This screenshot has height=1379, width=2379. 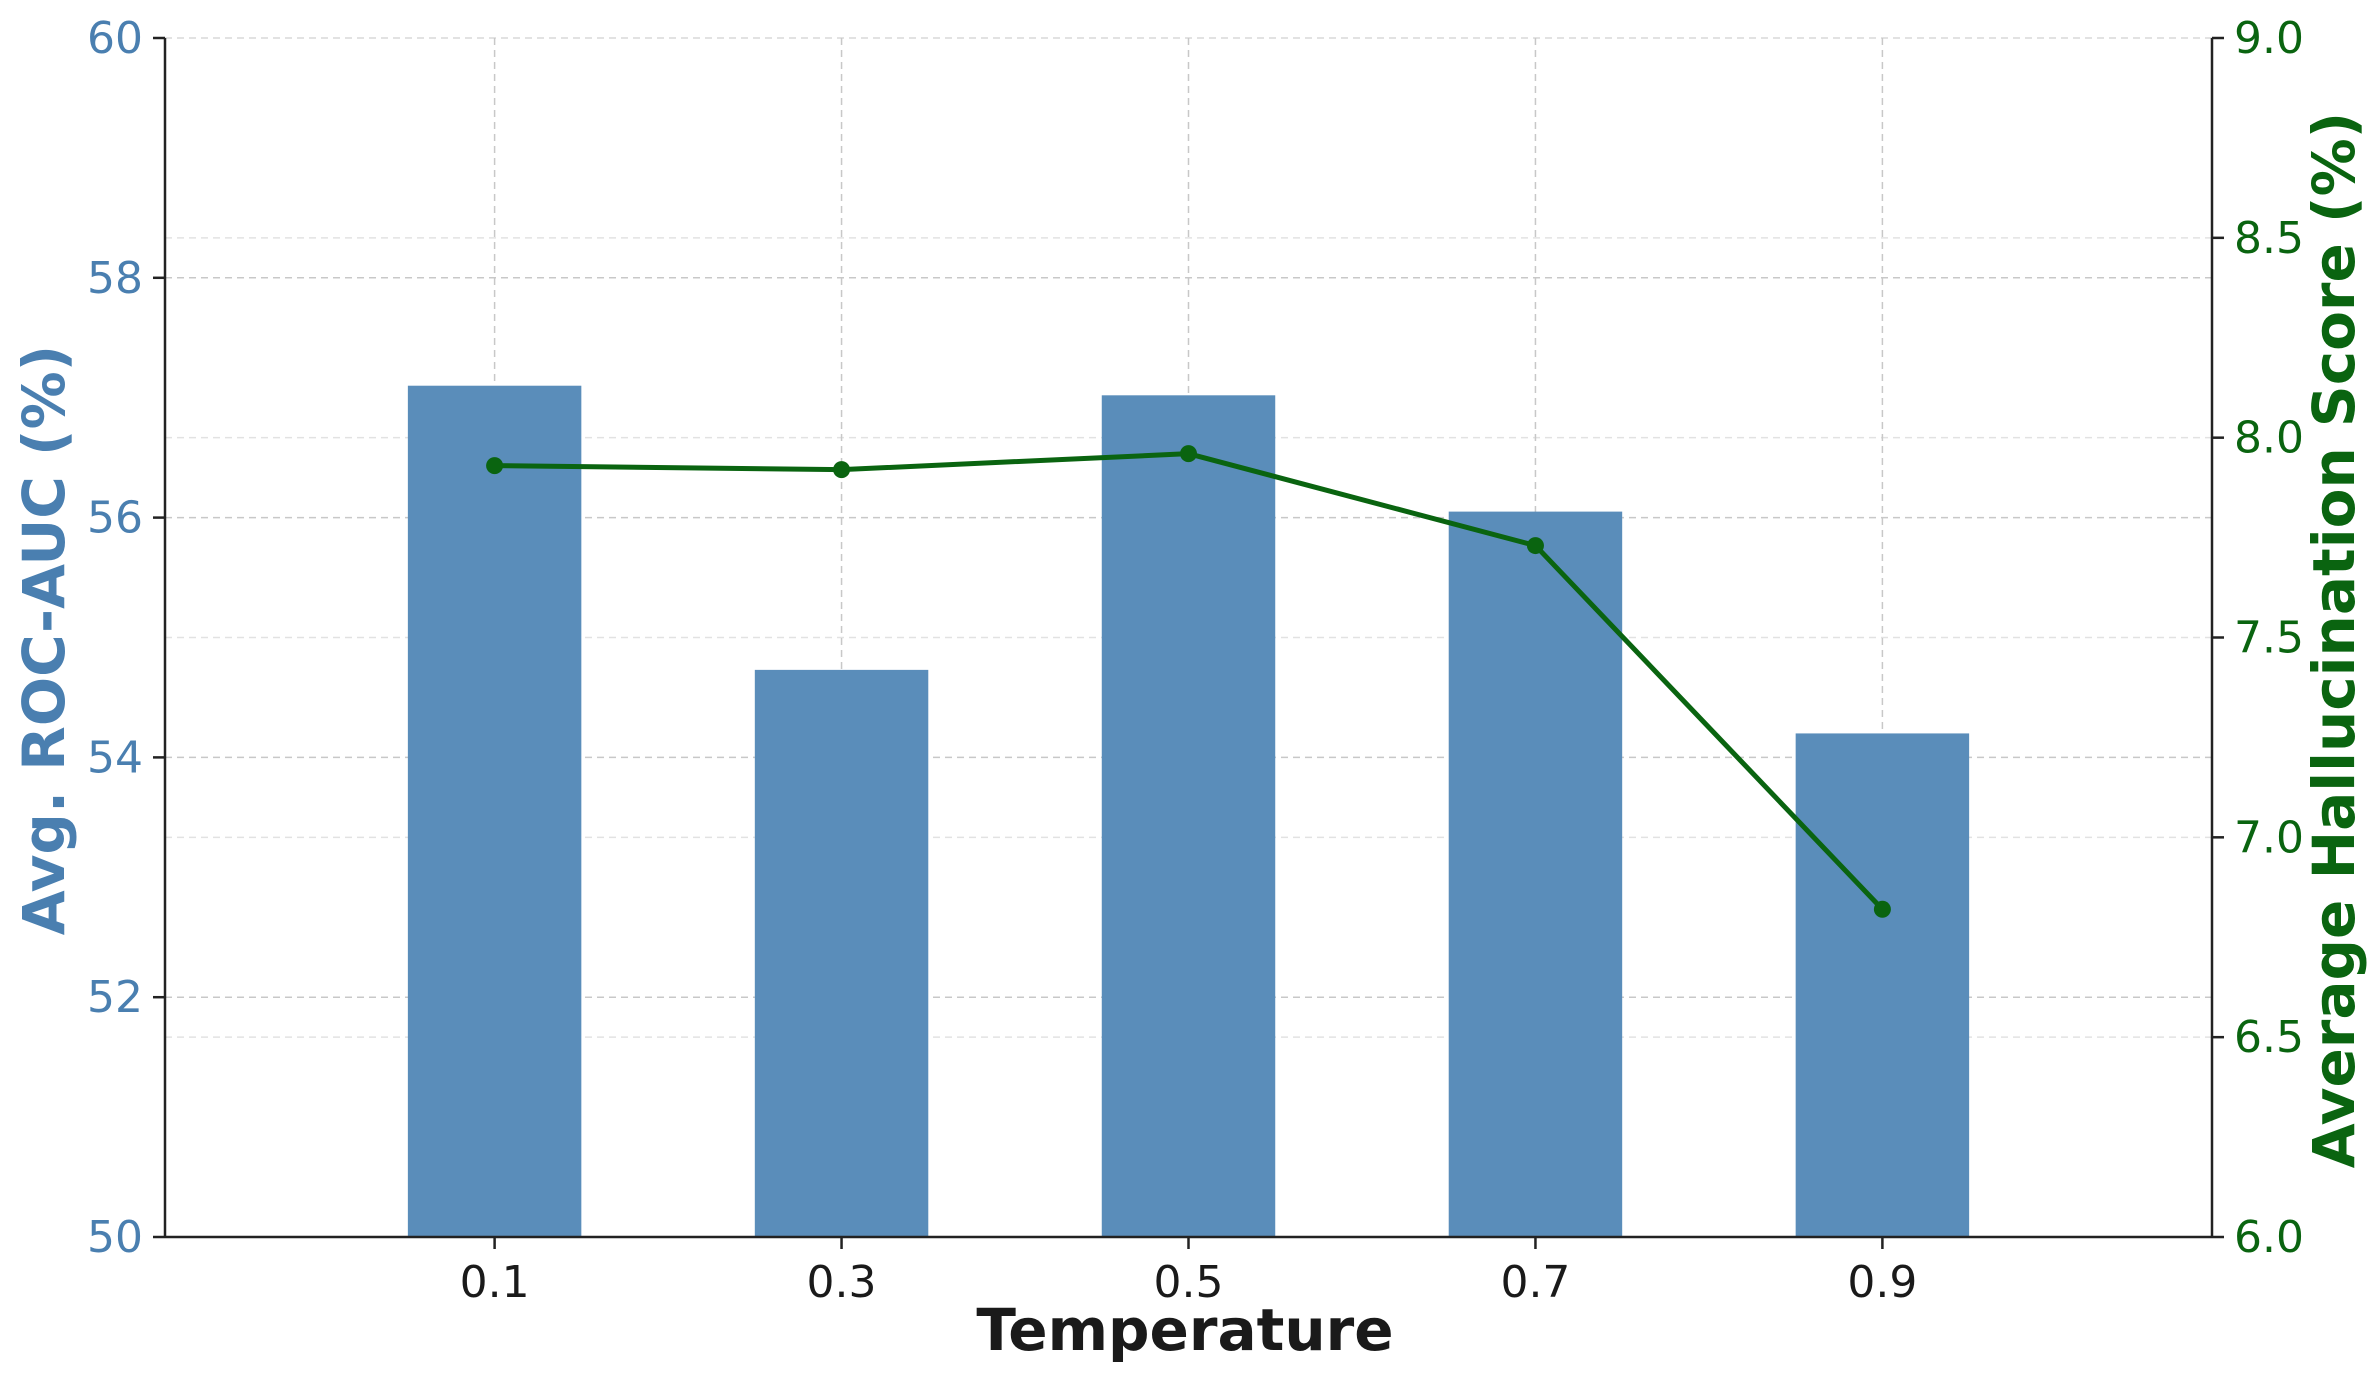 I want to click on x-tick-label: 0.3, so click(x=842, y=1282).